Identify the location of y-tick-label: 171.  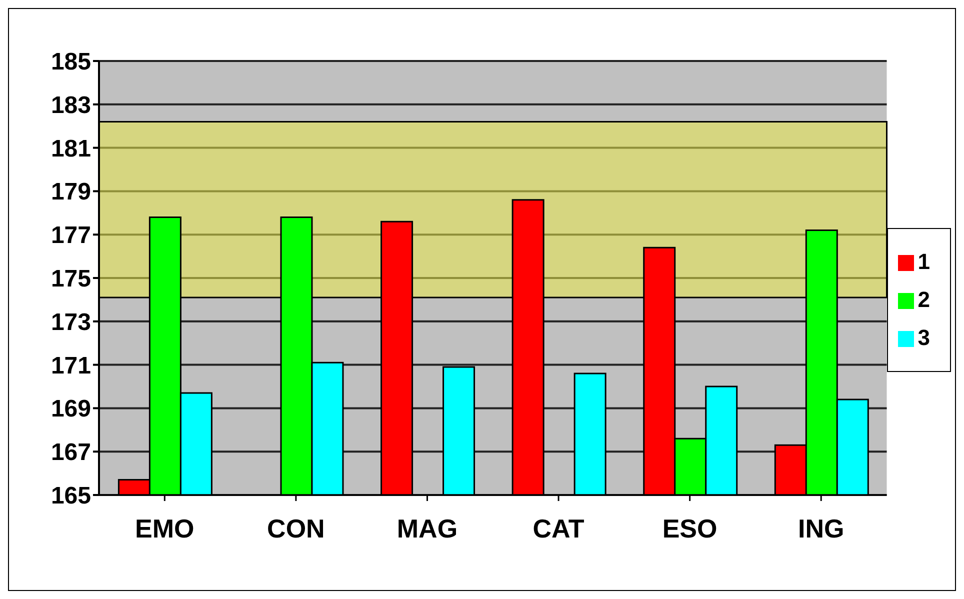
(70, 366).